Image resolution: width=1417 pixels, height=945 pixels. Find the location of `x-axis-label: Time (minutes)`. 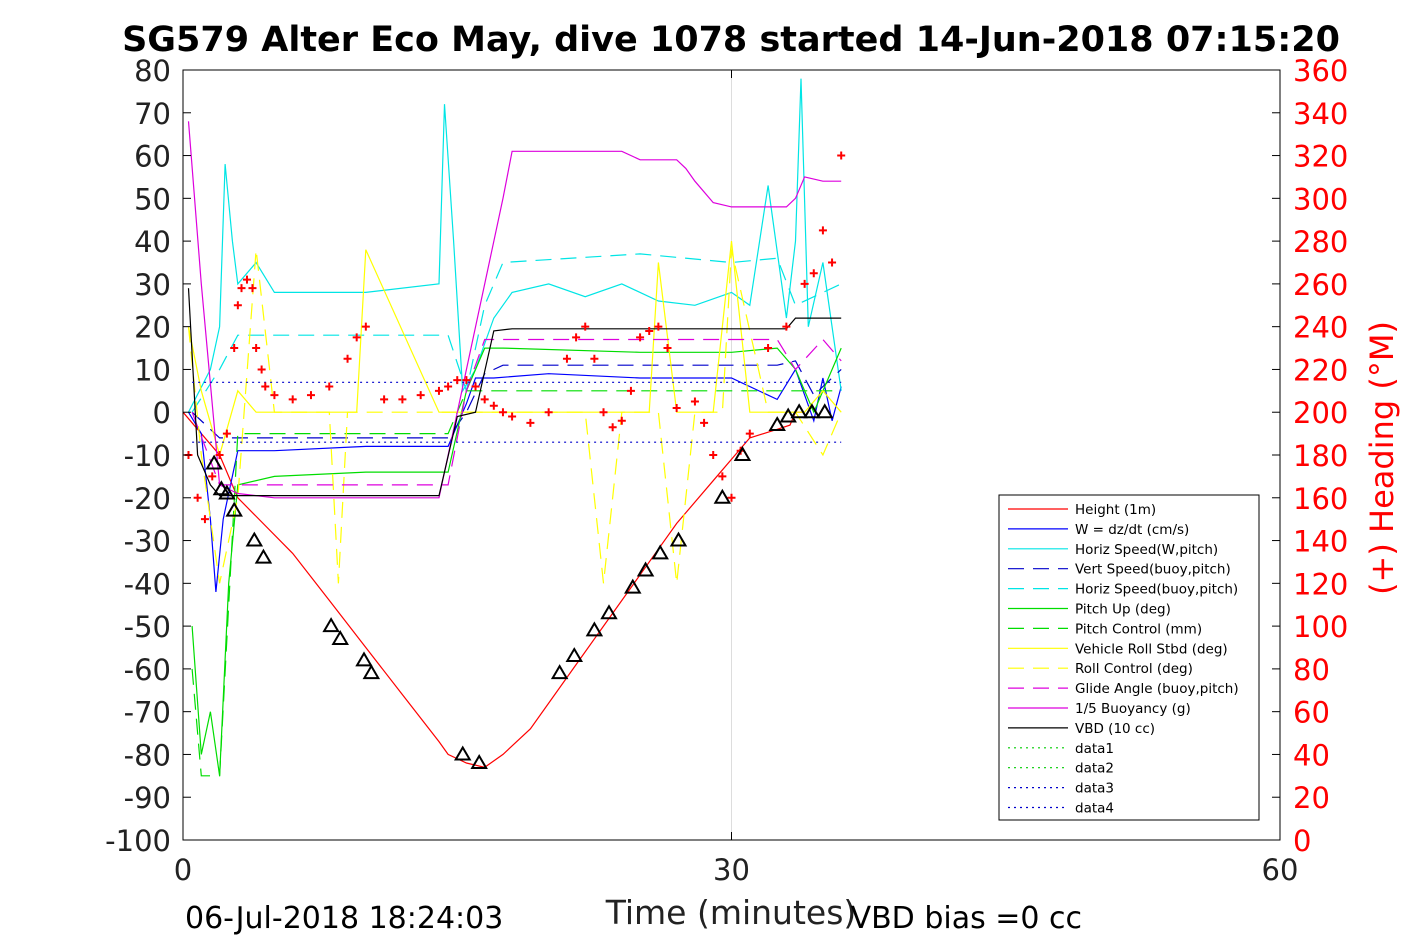

x-axis-label: Time (minutes) is located at coordinates (731, 912).